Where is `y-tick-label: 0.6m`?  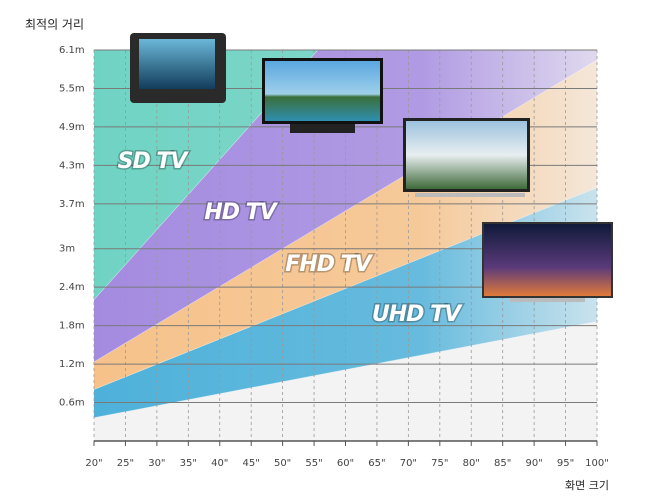 y-tick-label: 0.6m is located at coordinates (72, 403).